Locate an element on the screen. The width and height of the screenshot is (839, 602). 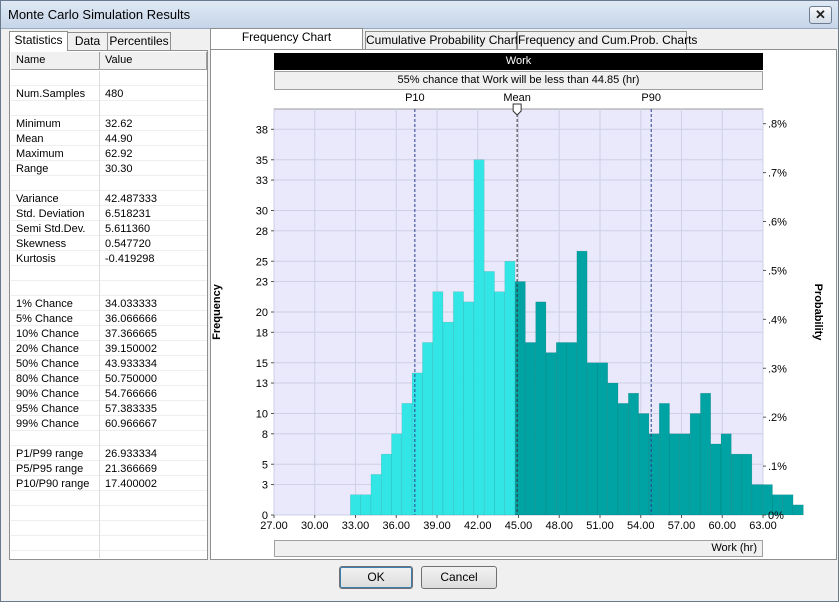
table-row: Maximum 62.92 is located at coordinates (109, 153).